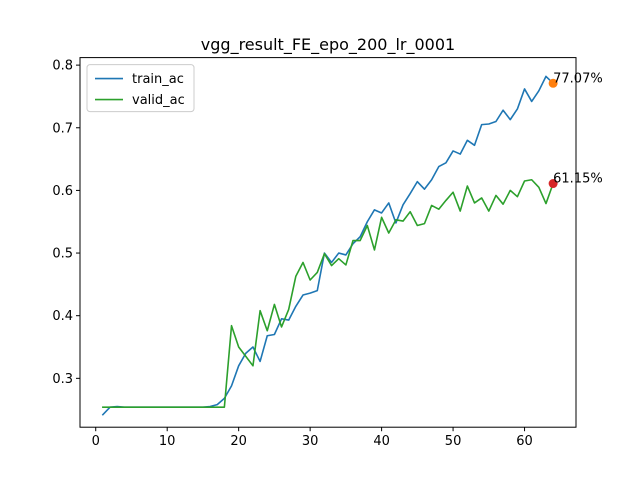  Describe the element at coordinates (140, 88) in the screenshot. I see `legend: train_ac valid_ac` at that location.